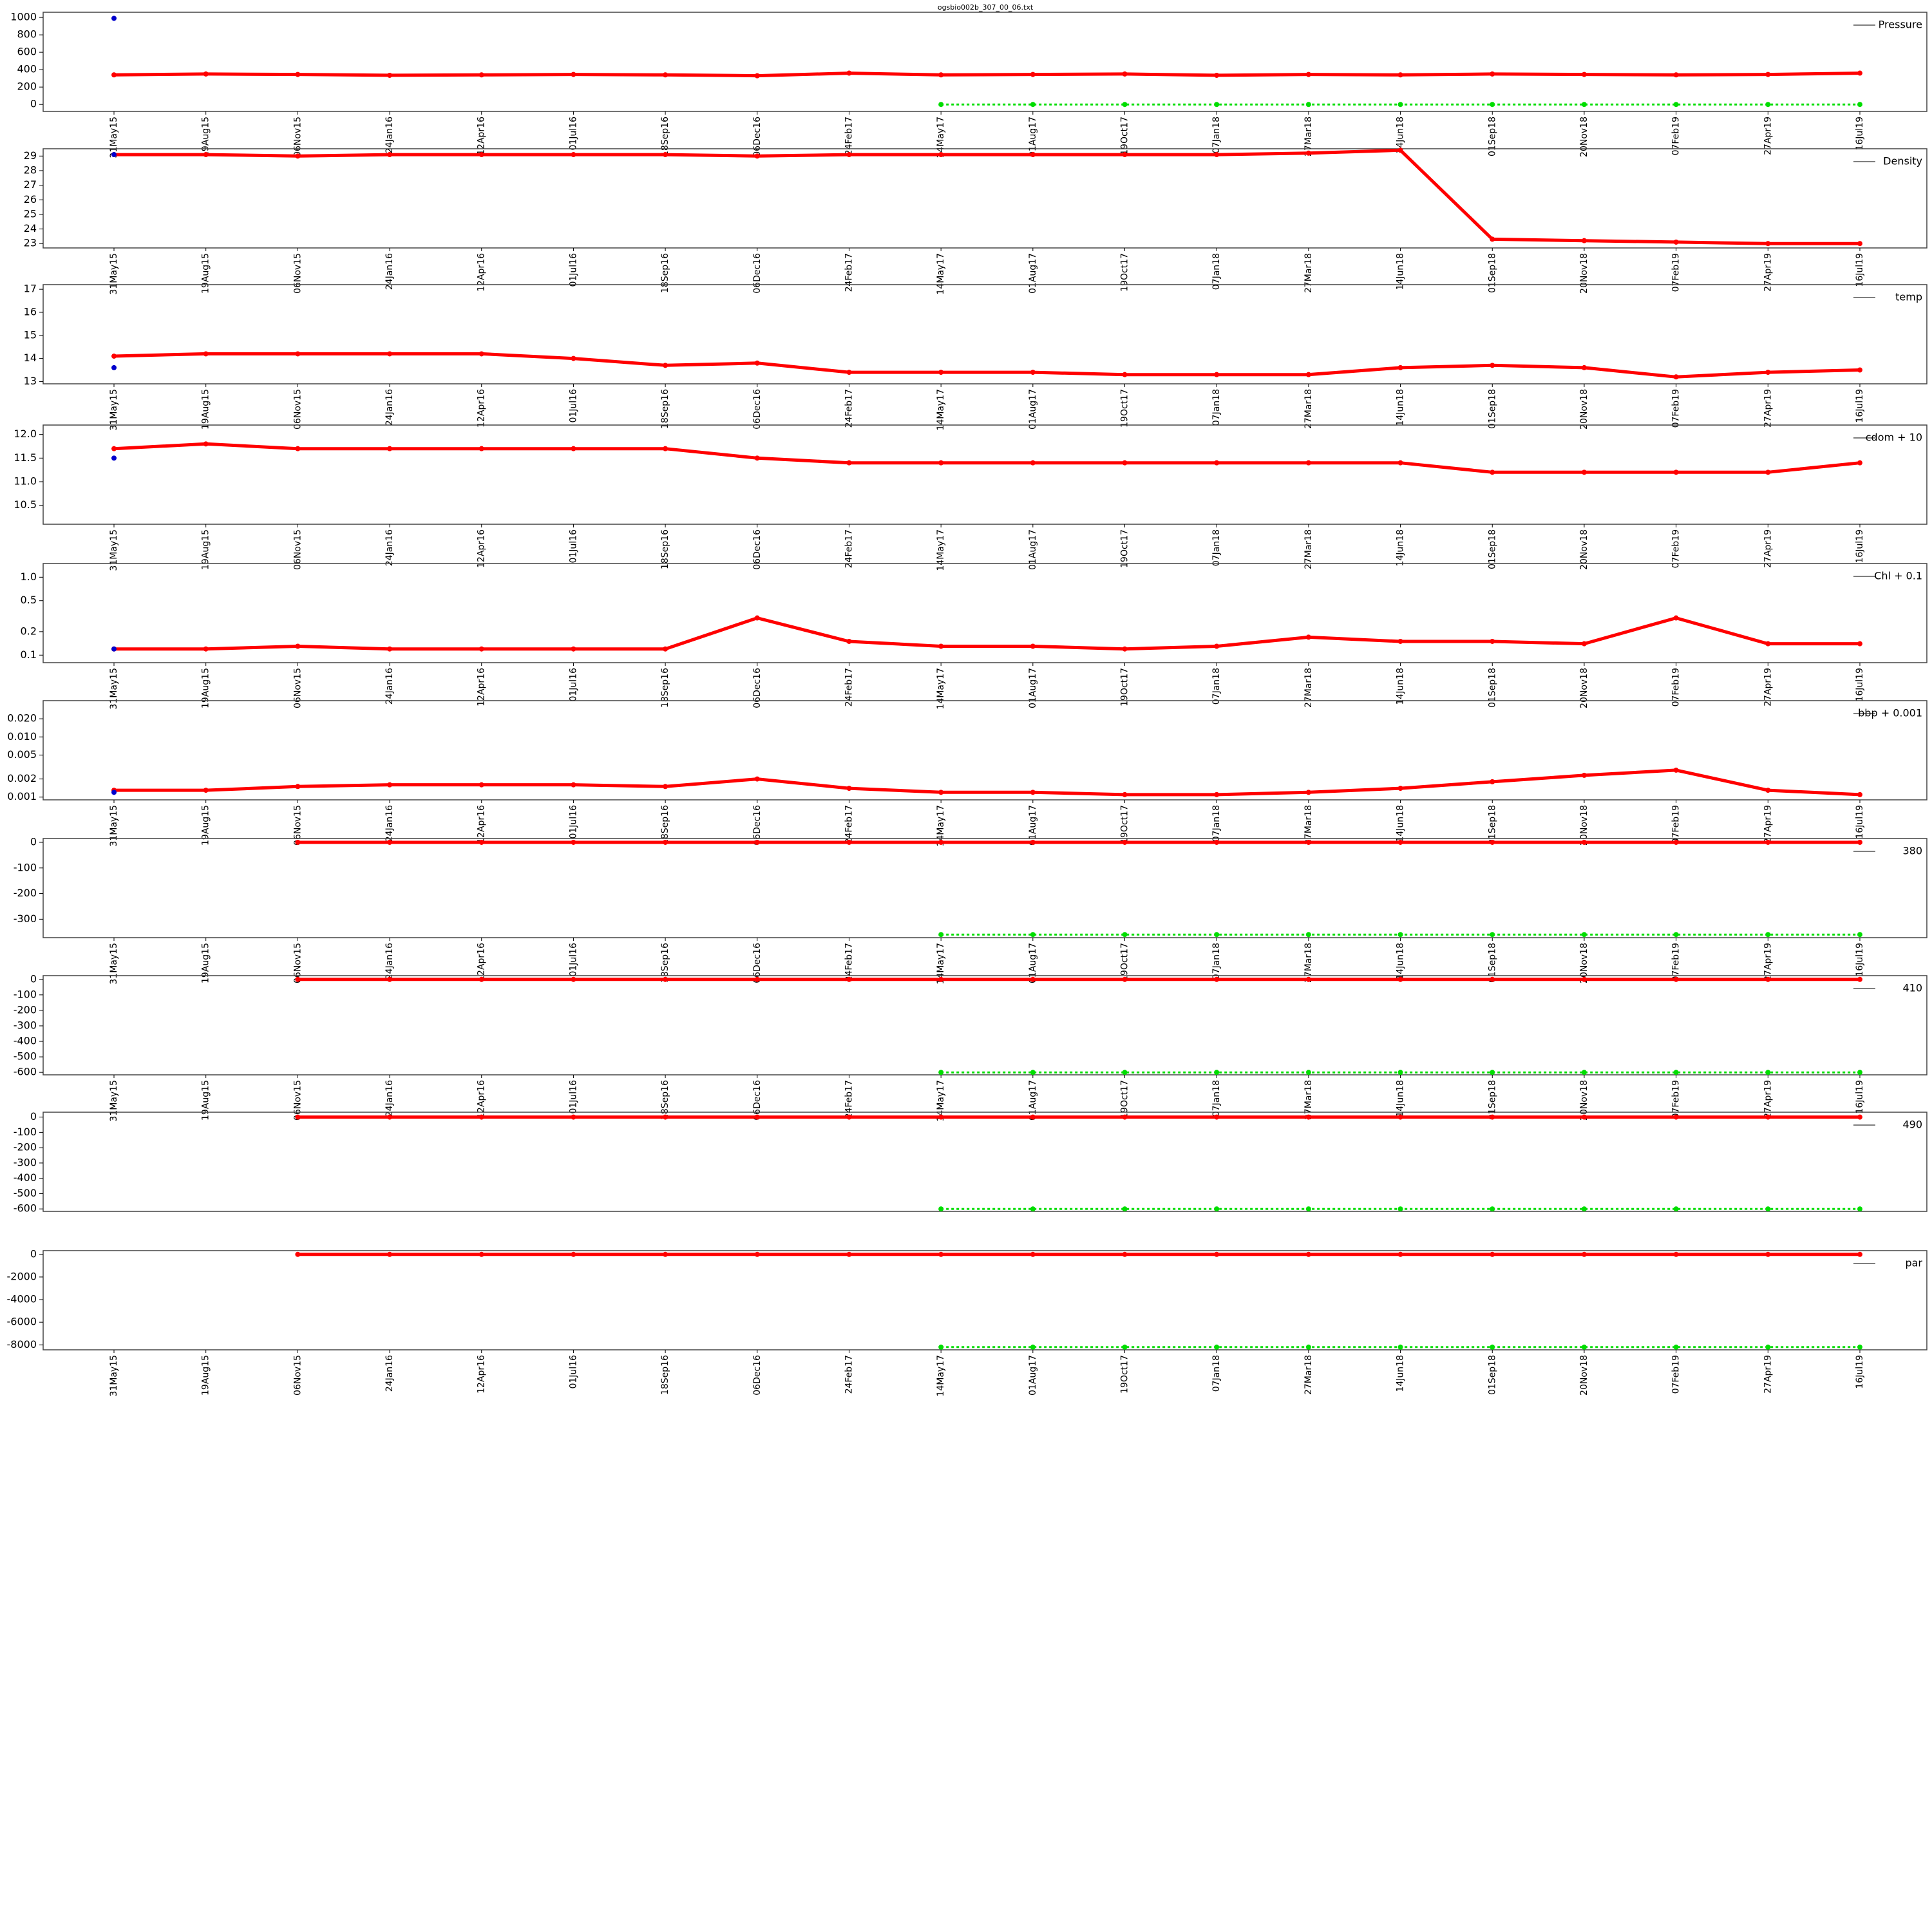  Describe the element at coordinates (30, 228) in the screenshot. I see `y-tick-label: 24` at that location.